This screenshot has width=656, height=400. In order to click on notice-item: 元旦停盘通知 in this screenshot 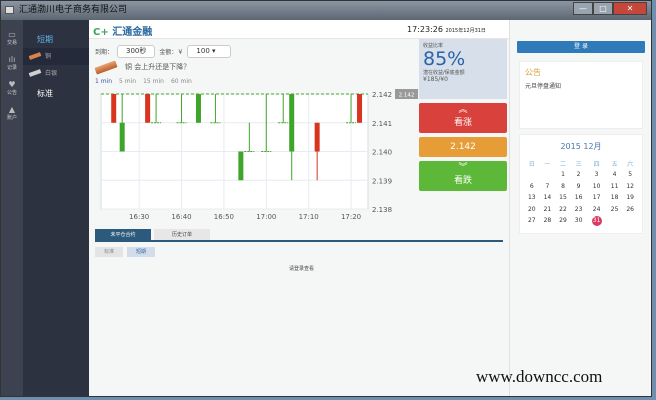, I will do `click(543, 86)`.